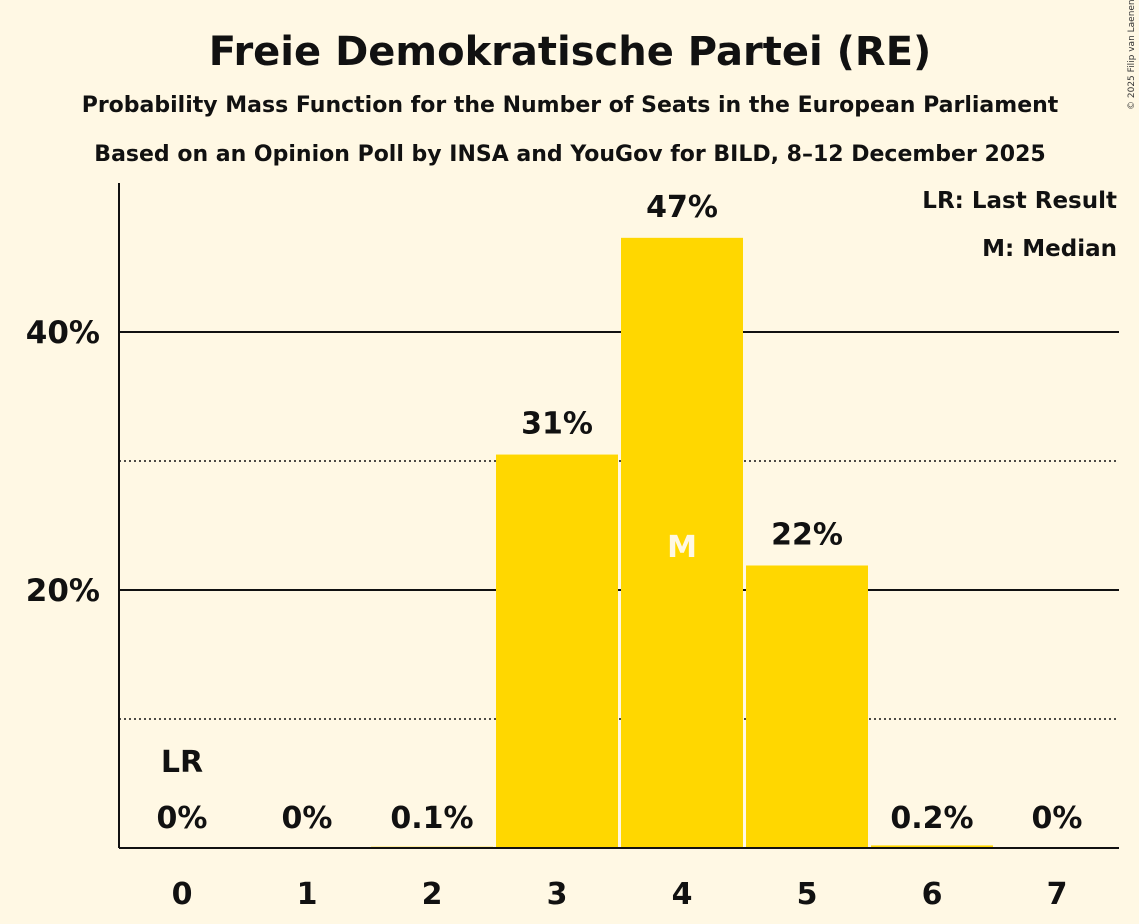  I want to click on x-tick-label: 1, so click(307, 894).